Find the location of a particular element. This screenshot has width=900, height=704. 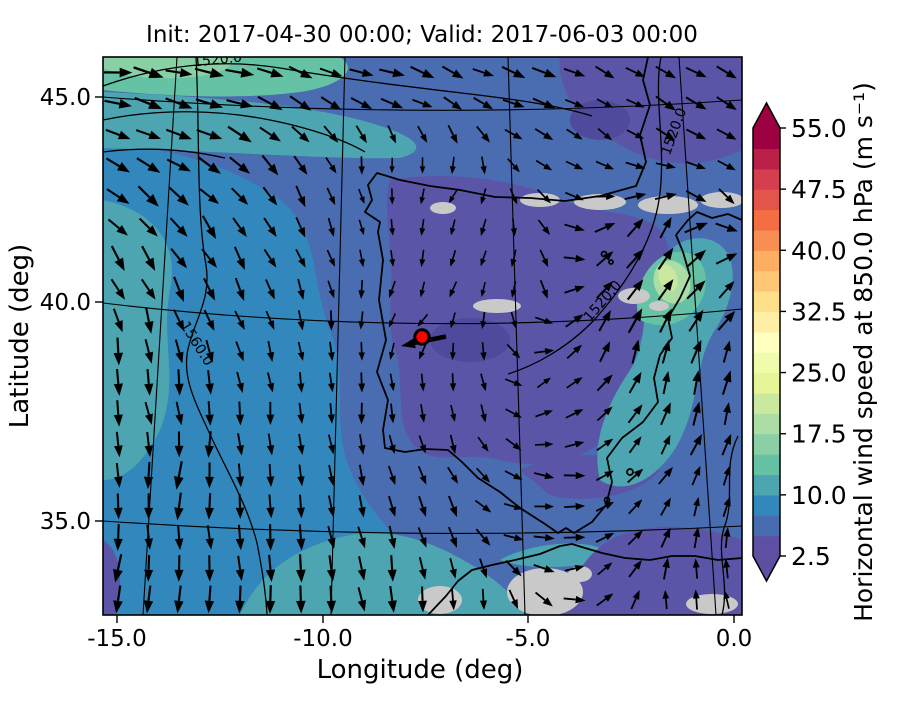

colorbar-tick-label: 17.5 is located at coordinates (819, 434).